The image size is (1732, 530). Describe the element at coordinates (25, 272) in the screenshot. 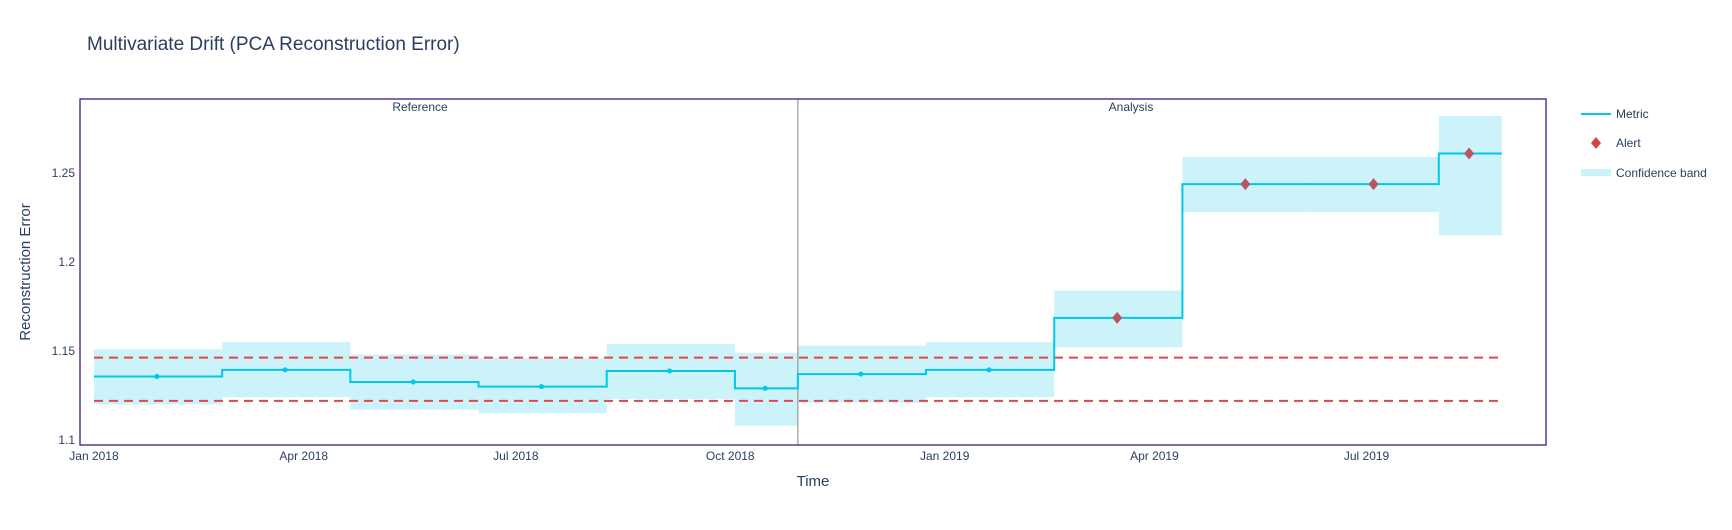

I see `y-axis-label: Reconstruction Error` at that location.